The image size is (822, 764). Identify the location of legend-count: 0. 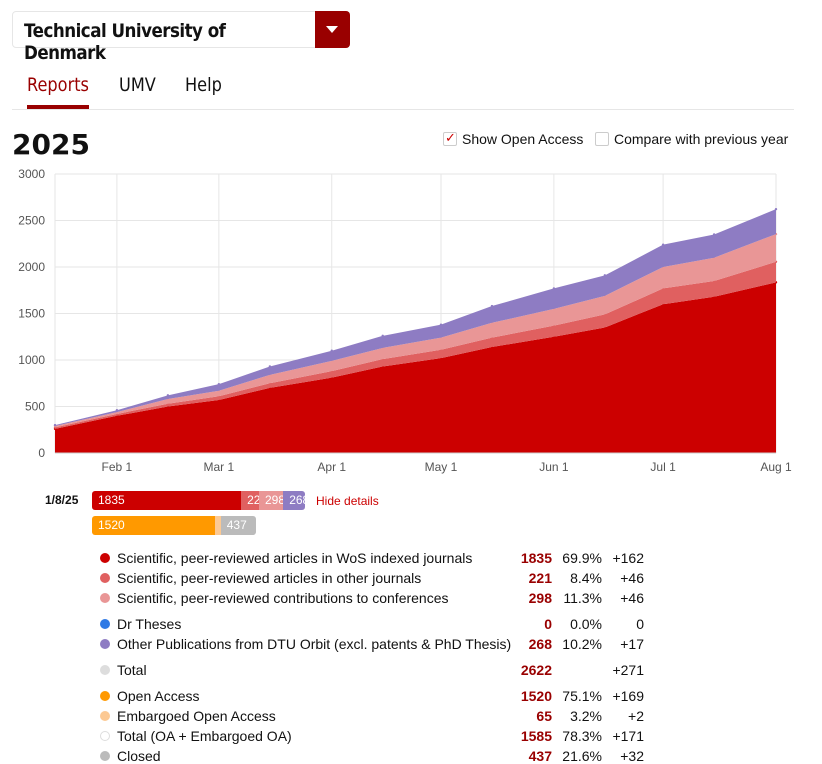
(548, 624).